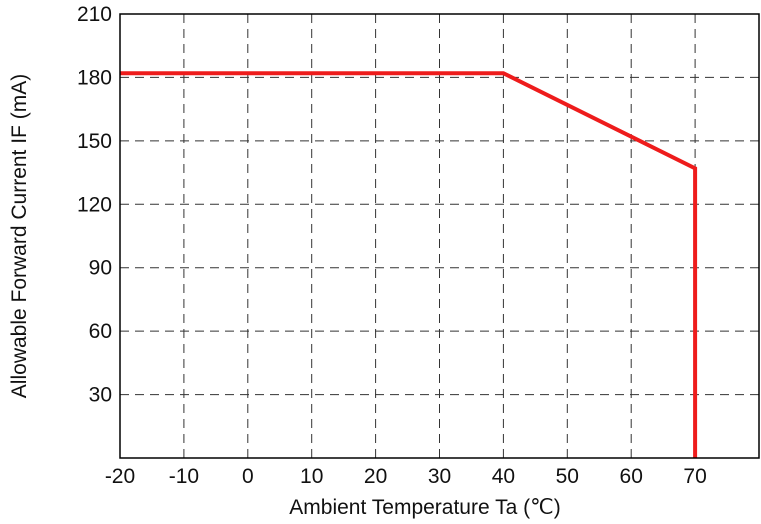  I want to click on y-tick-label: 120, so click(94, 204).